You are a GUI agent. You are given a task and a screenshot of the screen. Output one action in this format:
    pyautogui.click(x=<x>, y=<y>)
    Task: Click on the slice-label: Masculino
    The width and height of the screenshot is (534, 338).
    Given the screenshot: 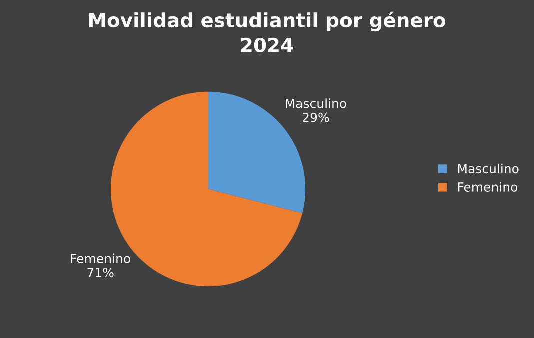 What is the action you would take?
    pyautogui.click(x=316, y=103)
    